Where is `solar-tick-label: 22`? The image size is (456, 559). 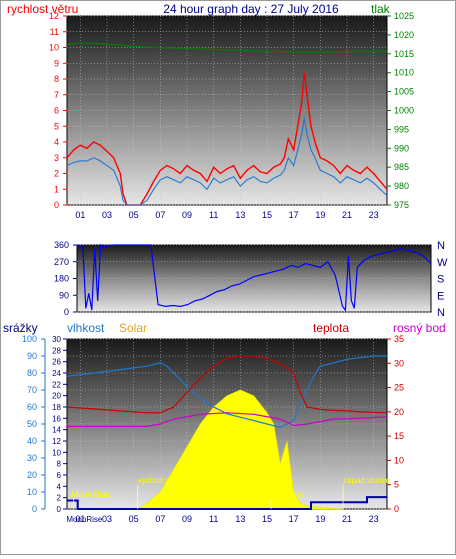 solar-tick-label: 22 is located at coordinates (56, 384).